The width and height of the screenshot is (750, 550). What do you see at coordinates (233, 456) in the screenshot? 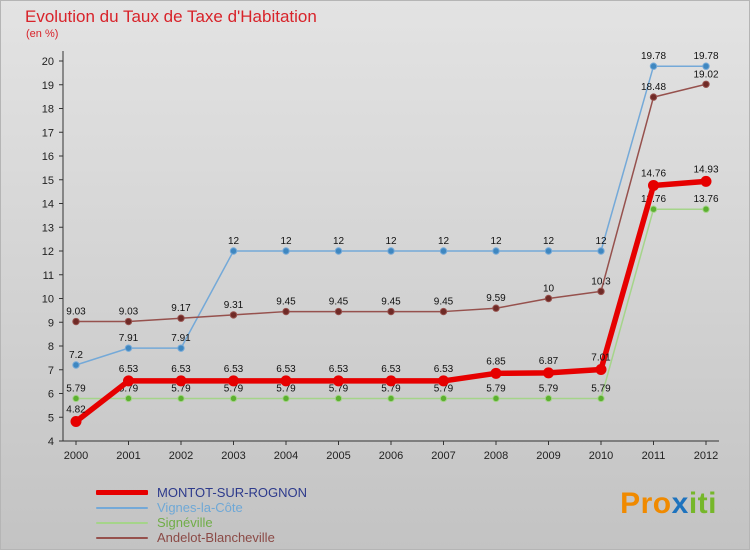
I see `x-tick-label: 2003` at bounding box center [233, 456].